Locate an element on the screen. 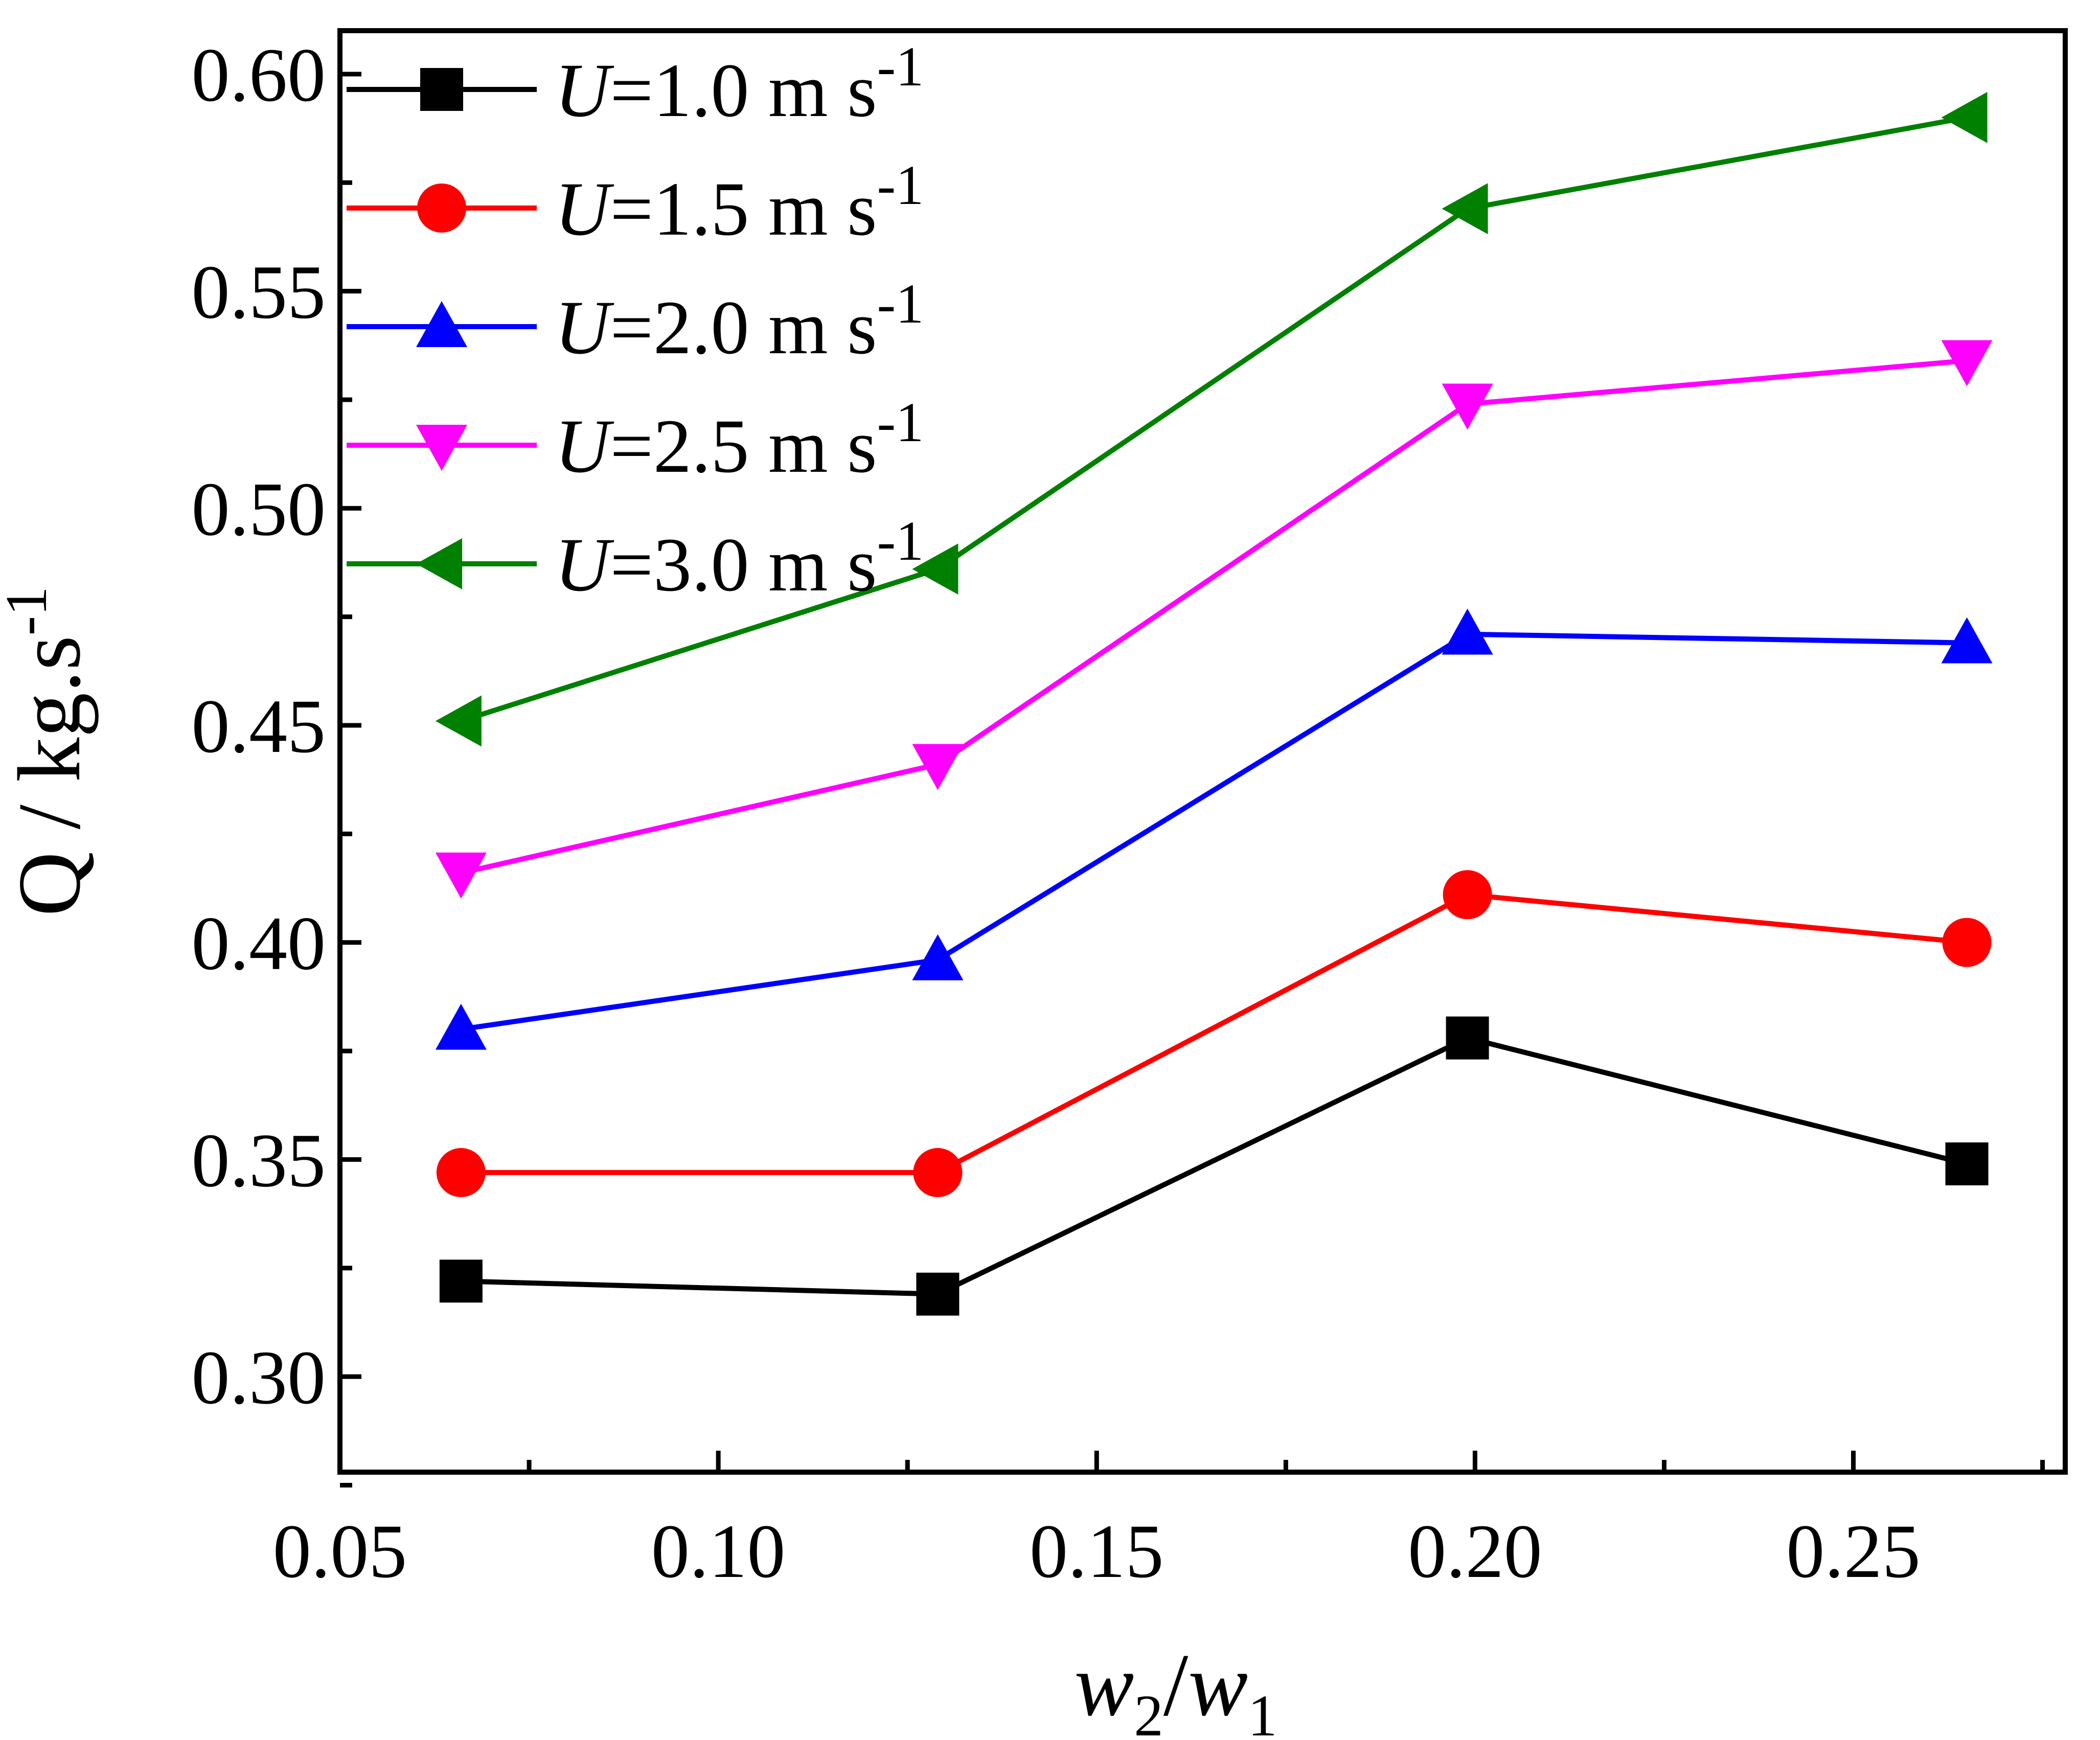 The image size is (2100, 1740). y-tick-label: 0.50 is located at coordinates (259, 509).